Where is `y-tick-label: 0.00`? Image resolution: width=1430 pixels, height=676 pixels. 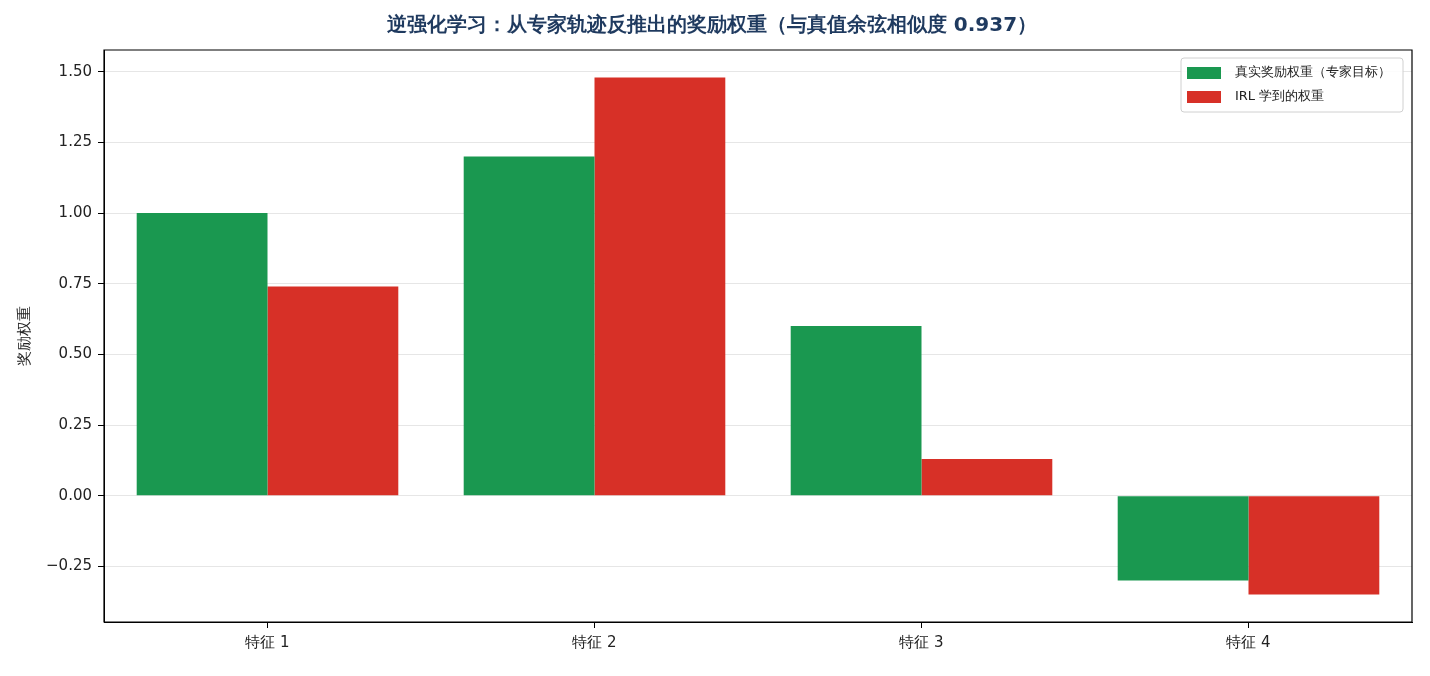 y-tick-label: 0.00 is located at coordinates (75, 494).